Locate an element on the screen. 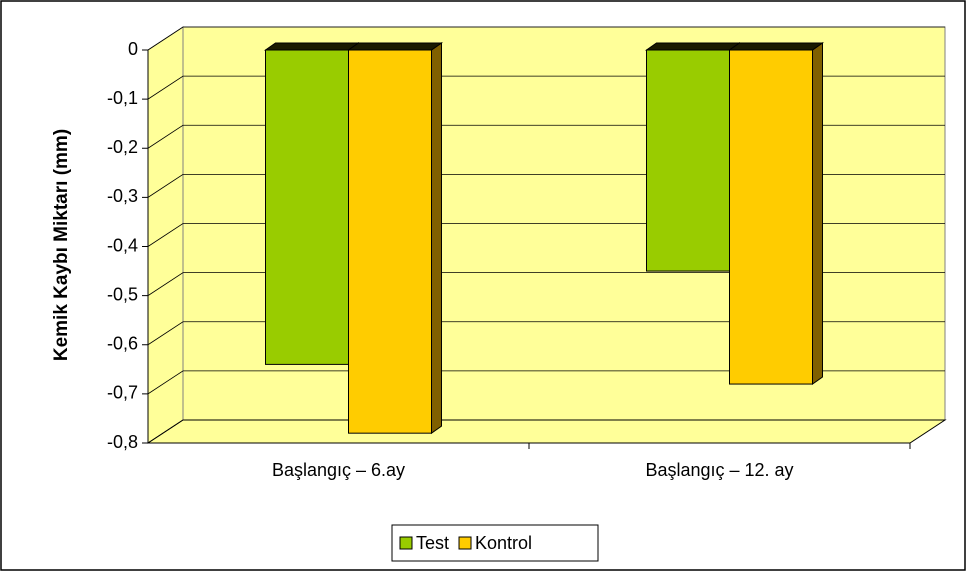  y-tick-label: -0,2 is located at coordinates (122, 147).